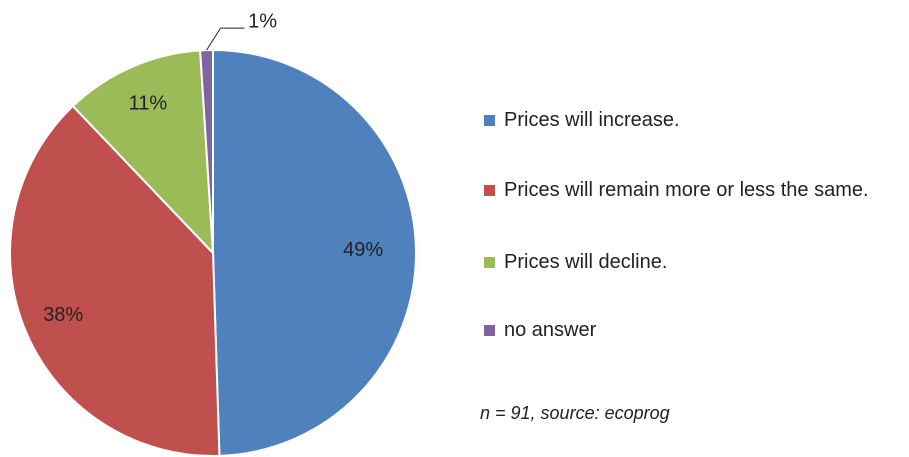  What do you see at coordinates (363, 250) in the screenshot?
I see `data-label: 49%` at bounding box center [363, 250].